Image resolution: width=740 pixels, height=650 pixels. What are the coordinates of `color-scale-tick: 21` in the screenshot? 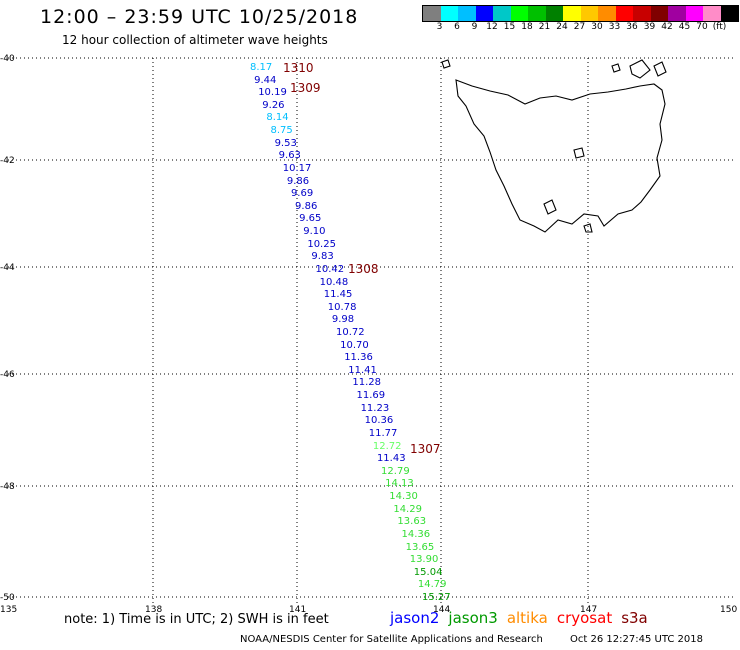 It's located at (544, 27).